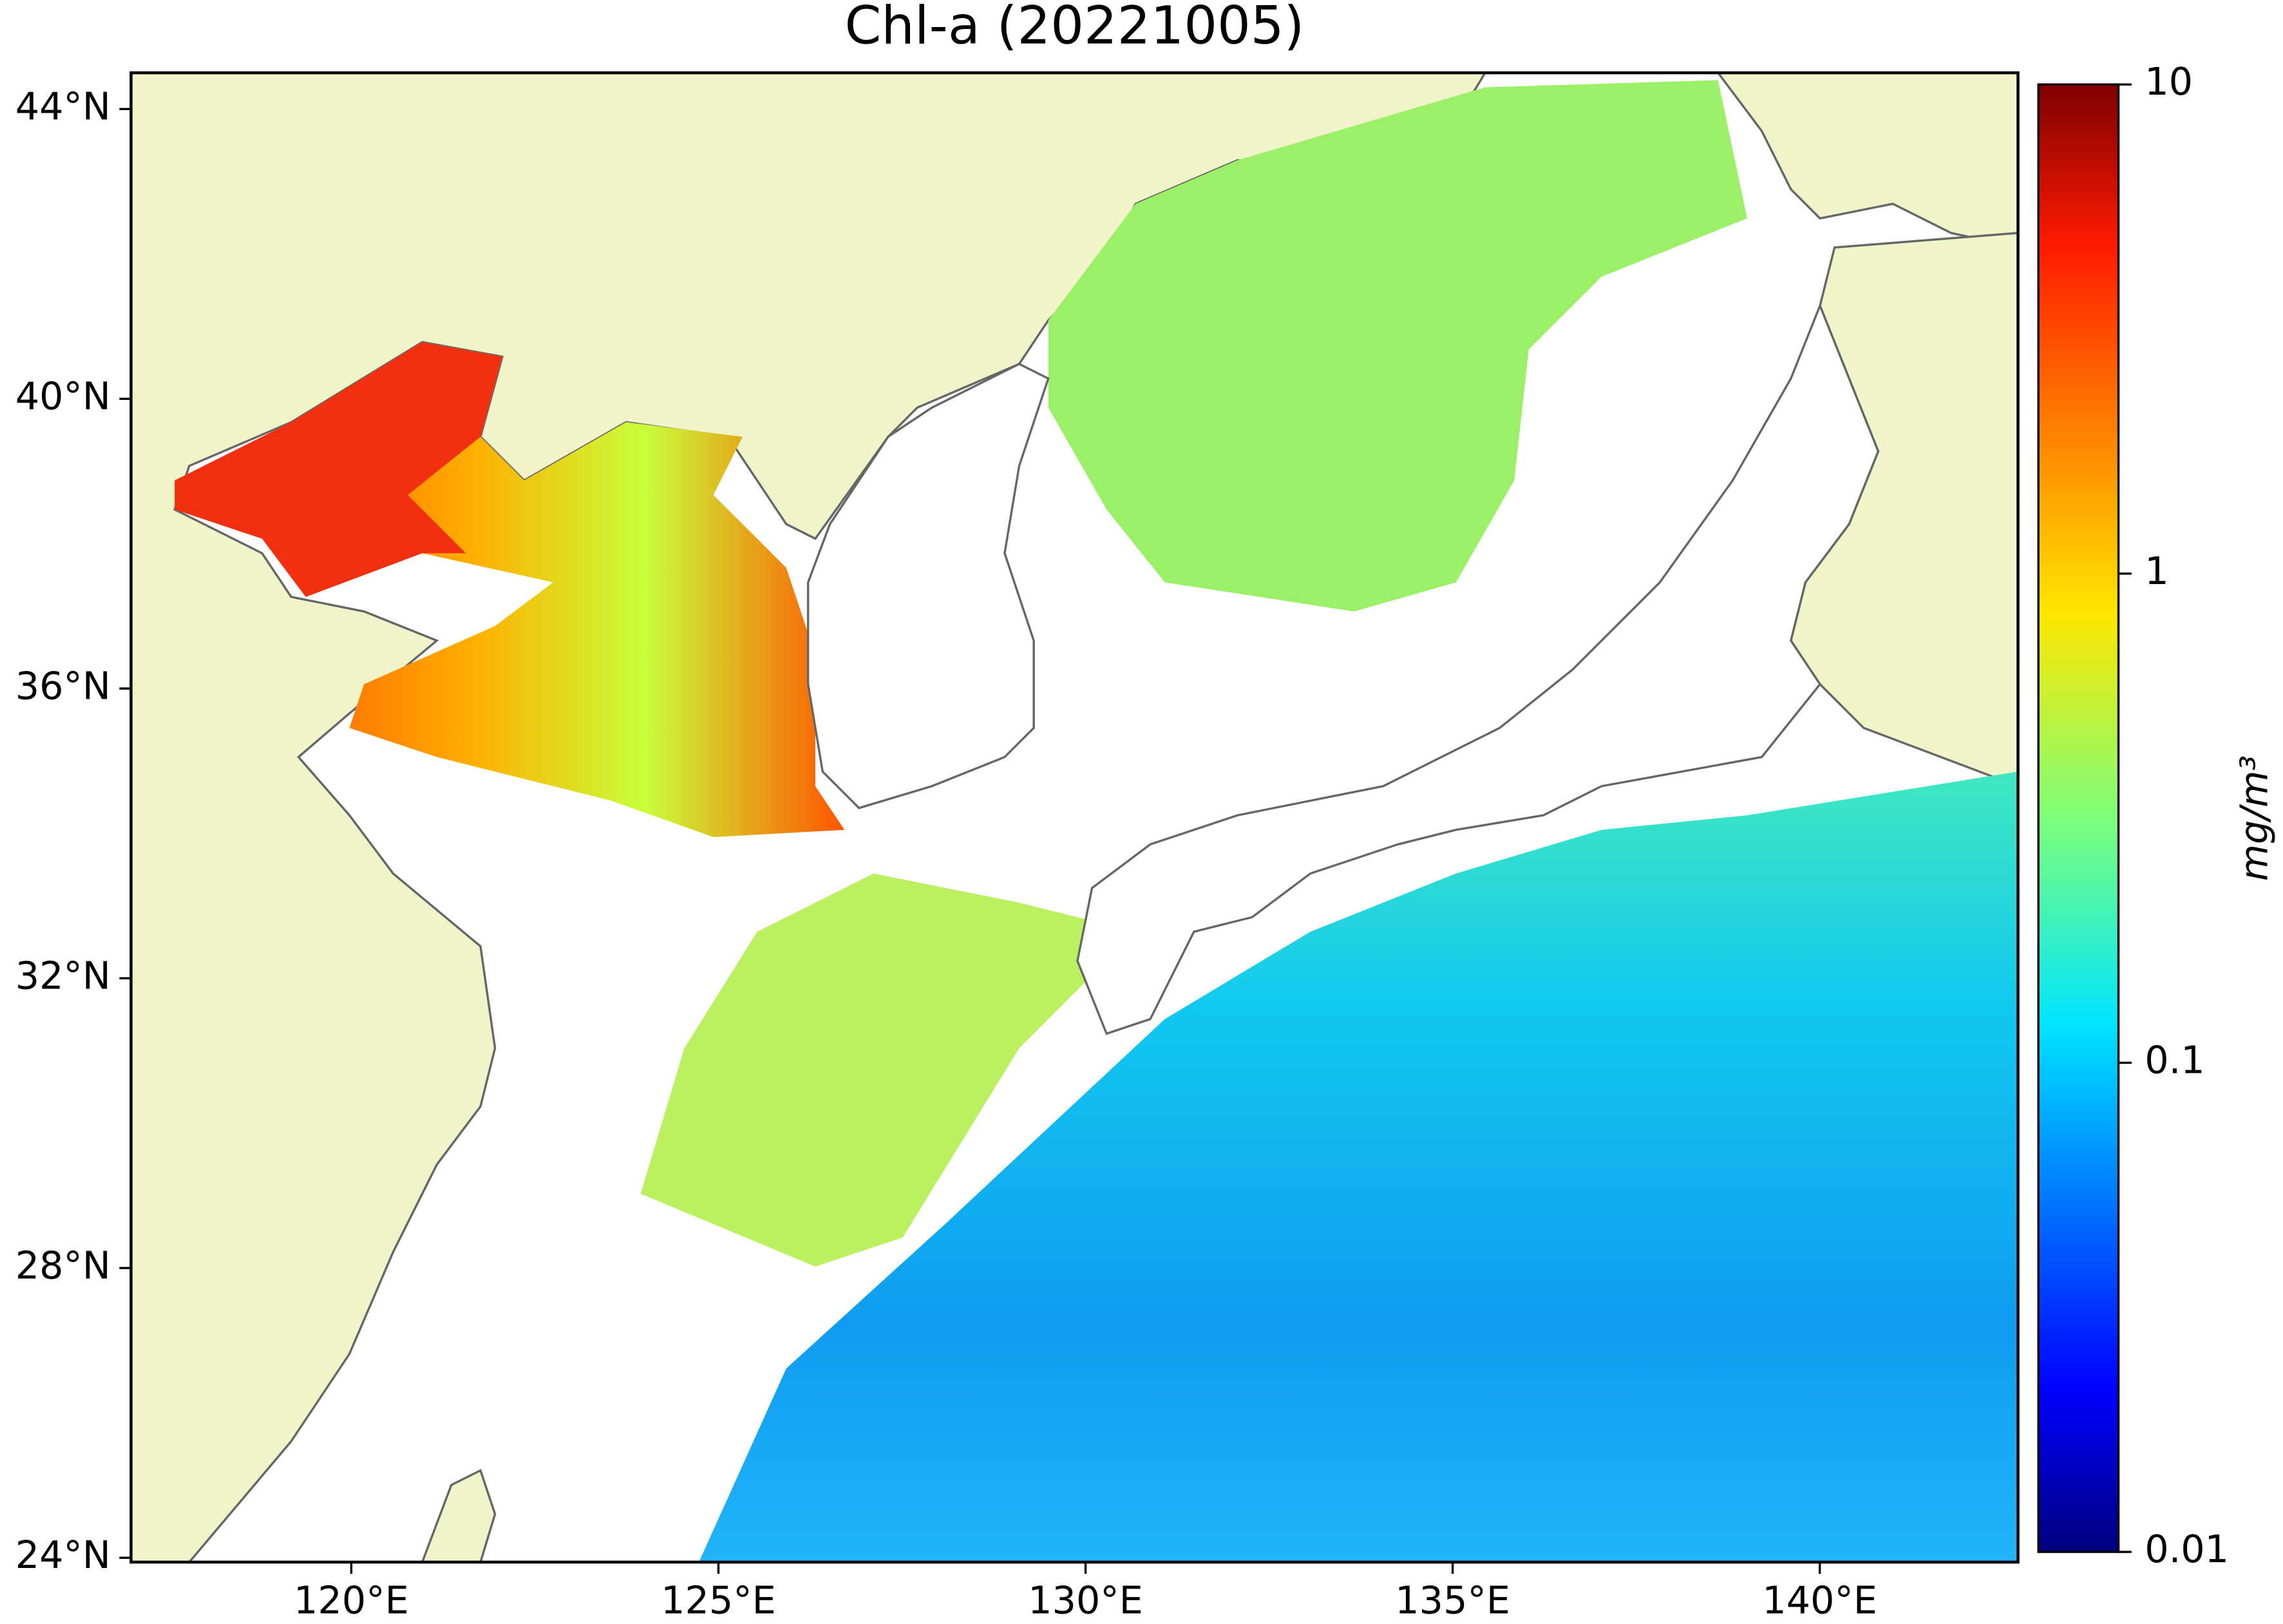 The height and width of the screenshot is (1624, 2283). Describe the element at coordinates (718, 1600) in the screenshot. I see `x-tick-label: 125°E` at that location.